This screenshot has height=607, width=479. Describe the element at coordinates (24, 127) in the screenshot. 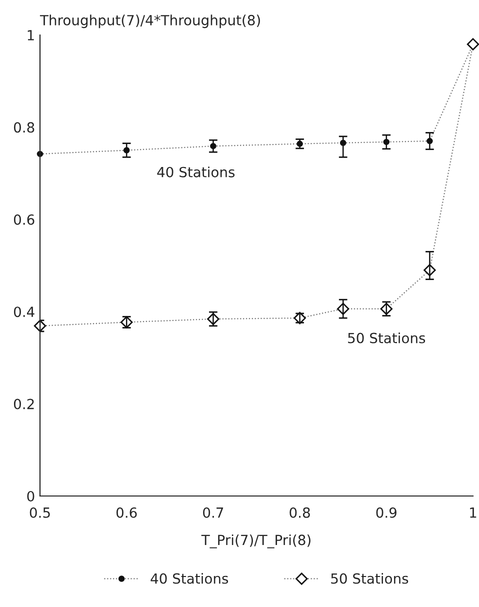

I see `y-tick-label: 0.8` at that location.